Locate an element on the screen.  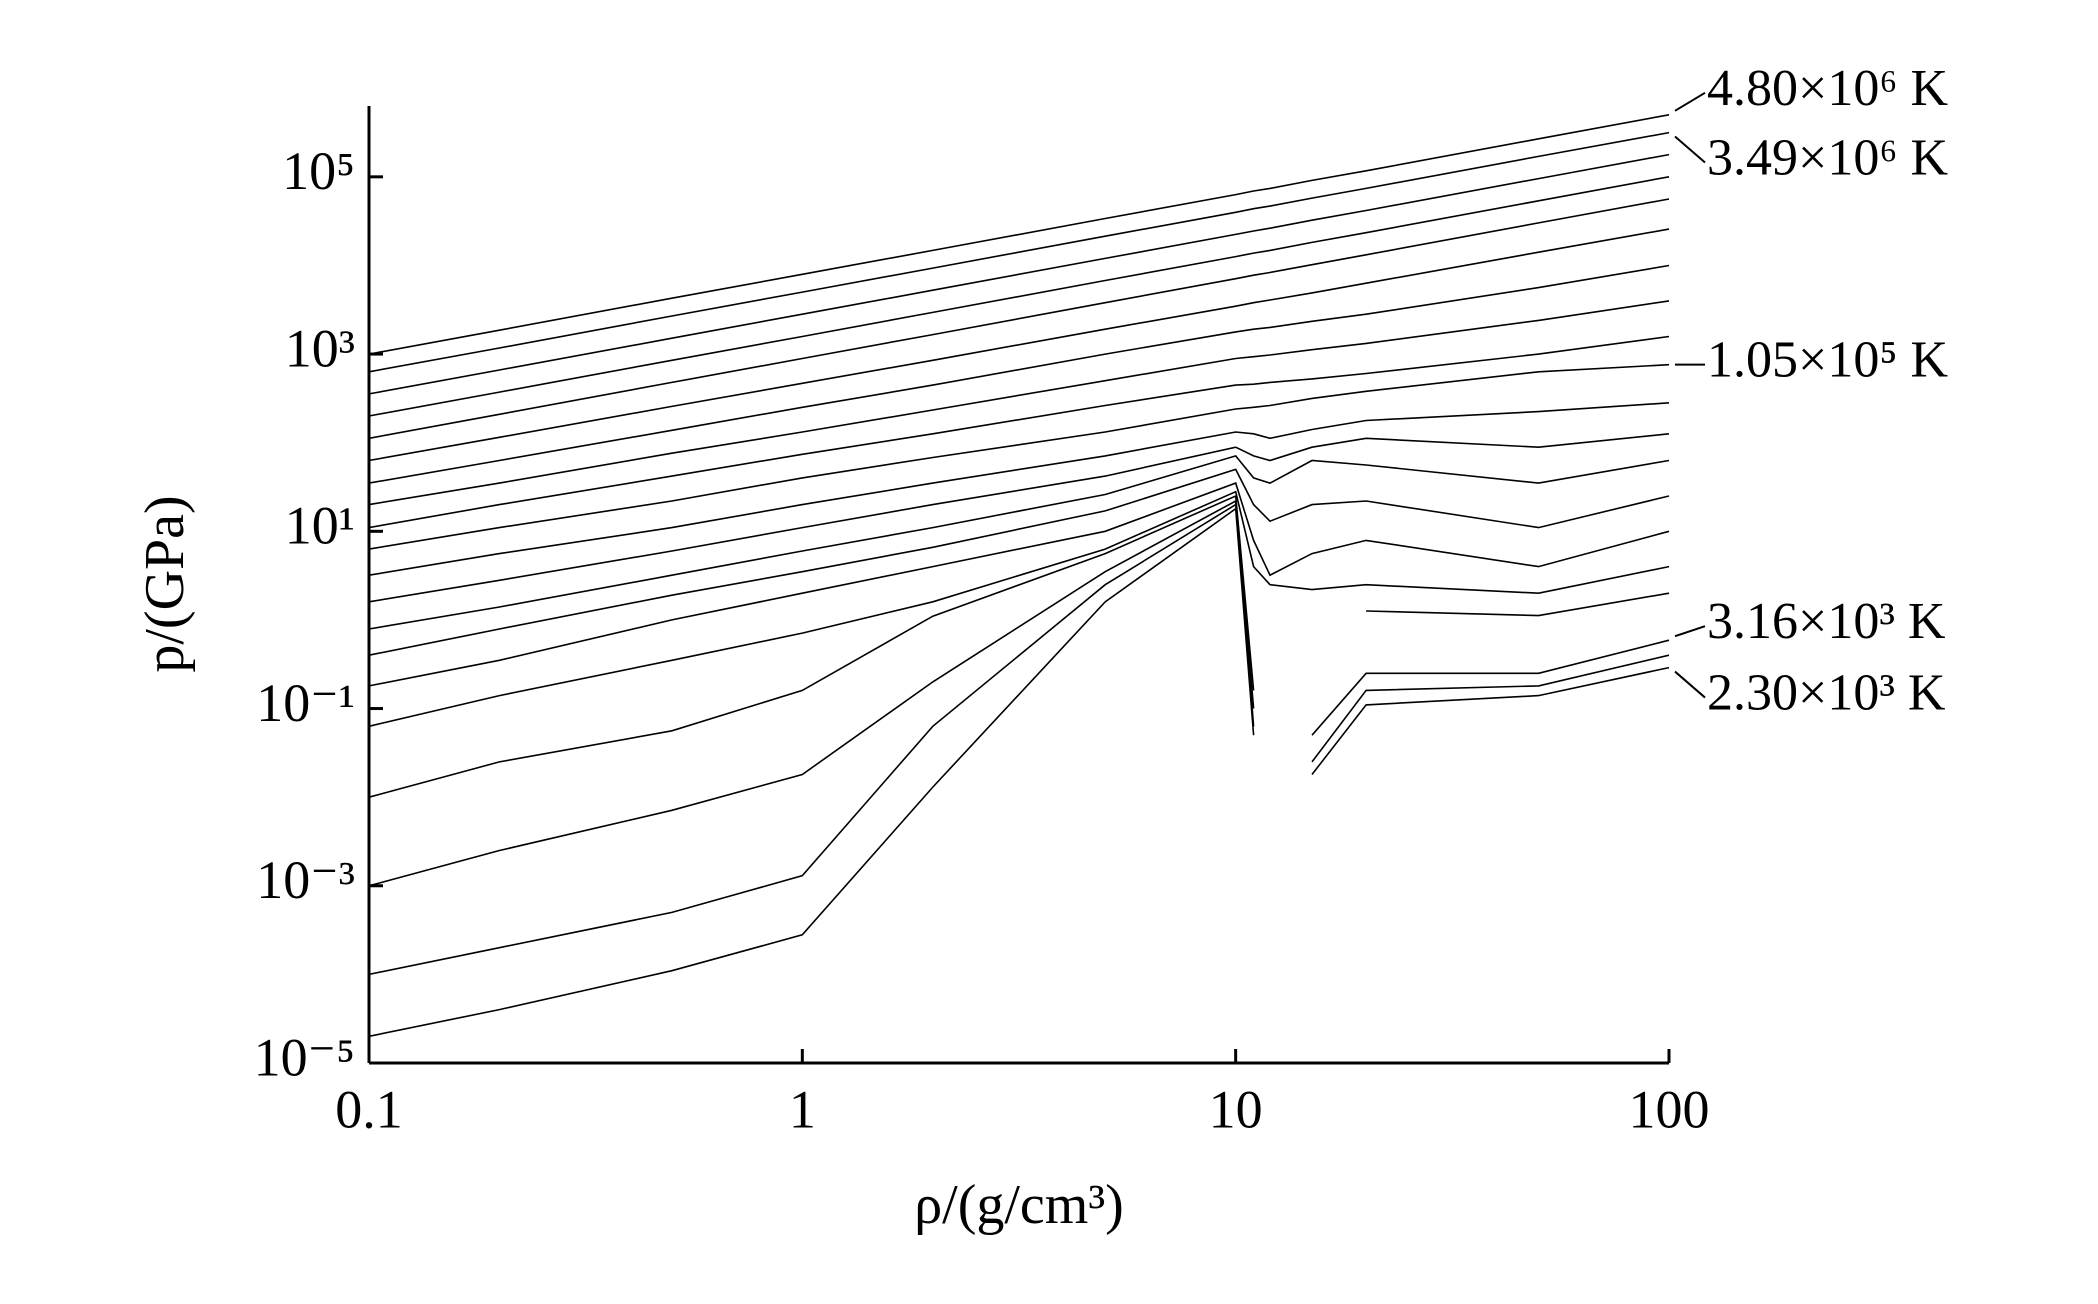
x-tick-label: 10 is located at coordinates (1236, 1109).